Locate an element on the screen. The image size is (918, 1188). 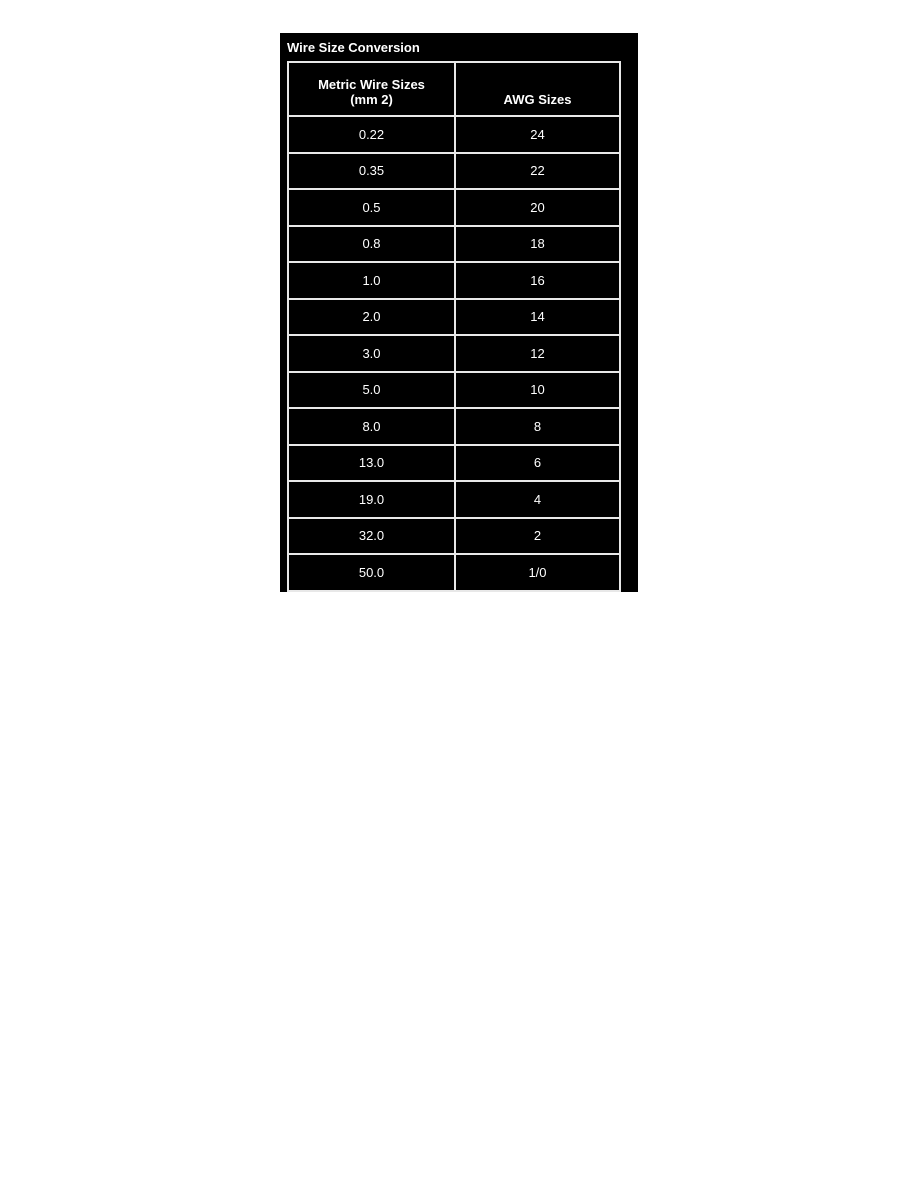
table-row: 0.22 24 is located at coordinates (454, 134).